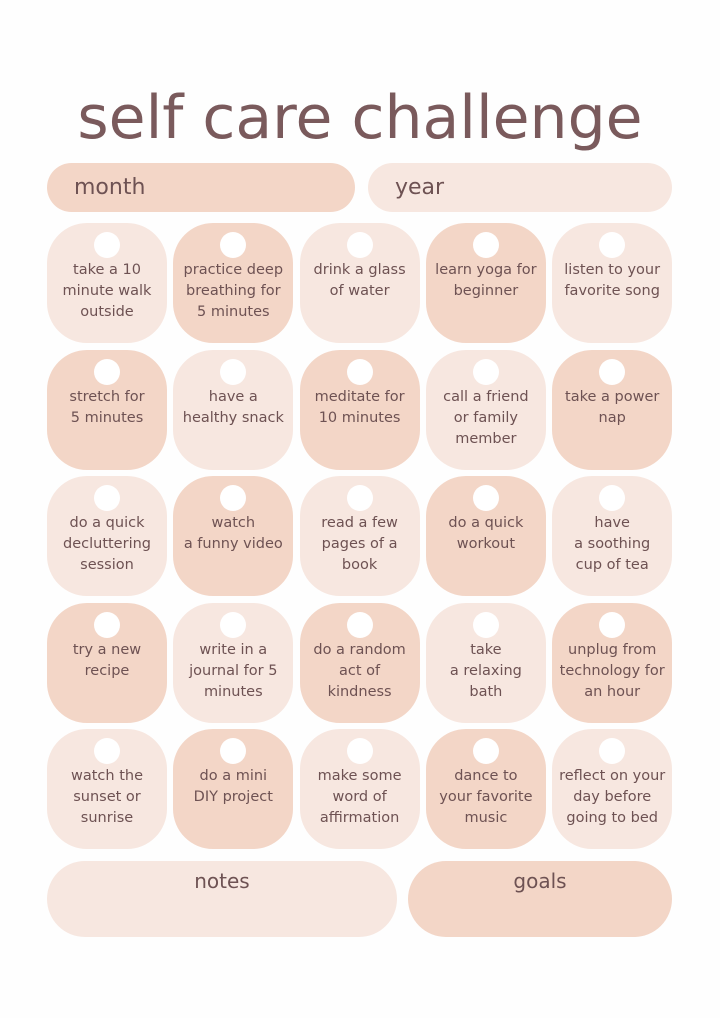  Describe the element at coordinates (222, 899) in the screenshot. I see `notes-box: notes` at that location.